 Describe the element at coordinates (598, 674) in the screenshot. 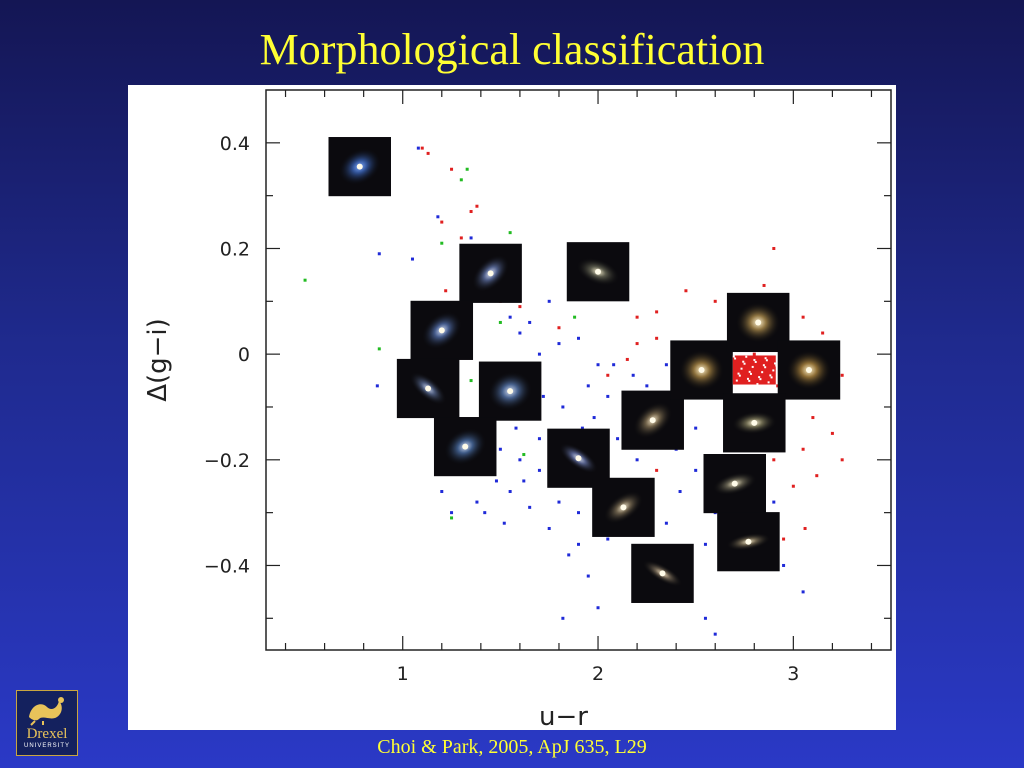

I see `x-tick-label: 2` at that location.